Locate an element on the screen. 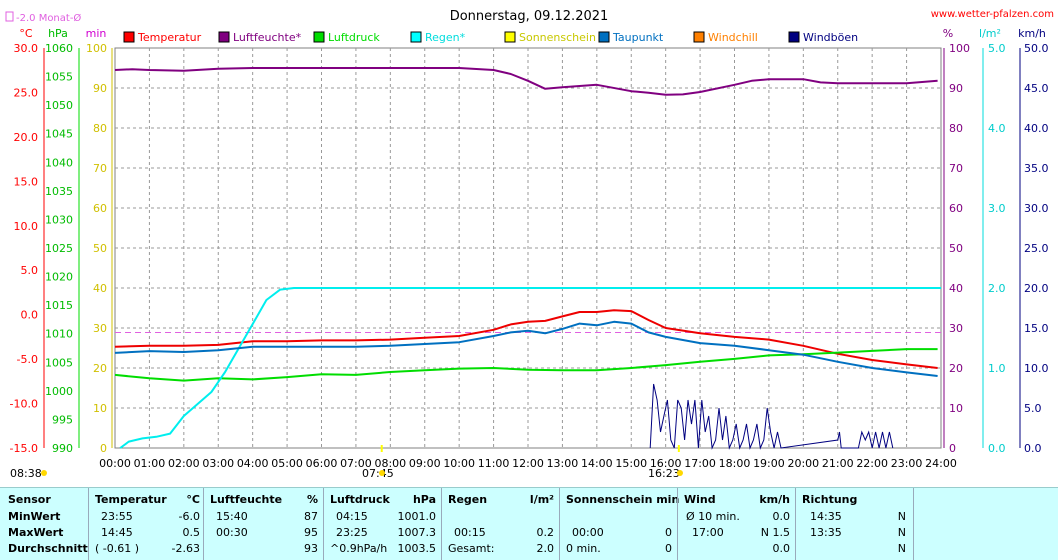  wind-tick-label: 0.0 is located at coordinates (1033, 448).